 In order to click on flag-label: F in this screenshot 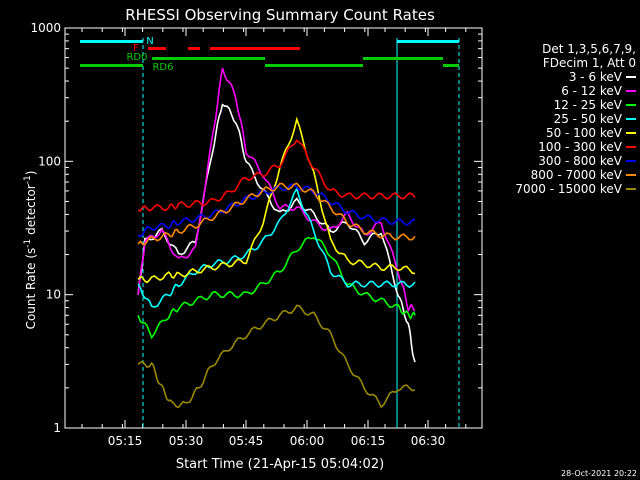, I will do `click(136, 48)`.